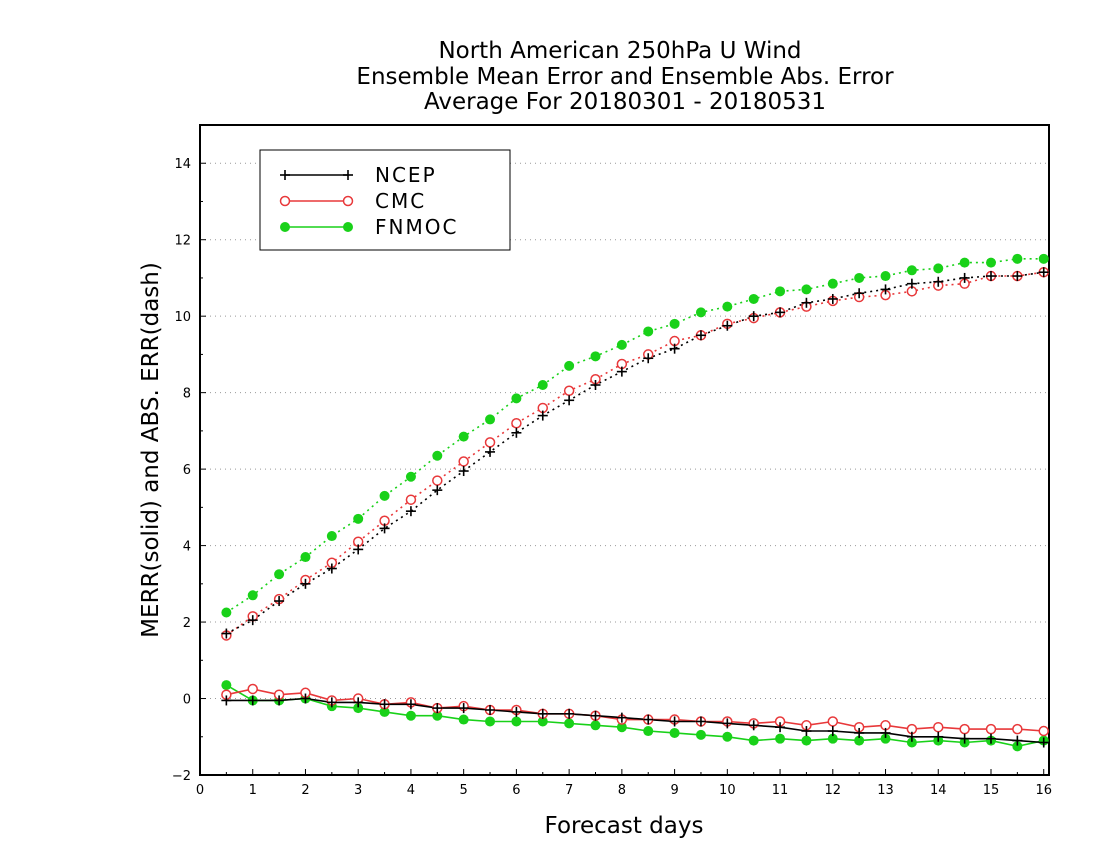 This screenshot has width=1100, height=850. What do you see at coordinates (780, 790) in the screenshot?
I see `x-tick-label: 11` at bounding box center [780, 790].